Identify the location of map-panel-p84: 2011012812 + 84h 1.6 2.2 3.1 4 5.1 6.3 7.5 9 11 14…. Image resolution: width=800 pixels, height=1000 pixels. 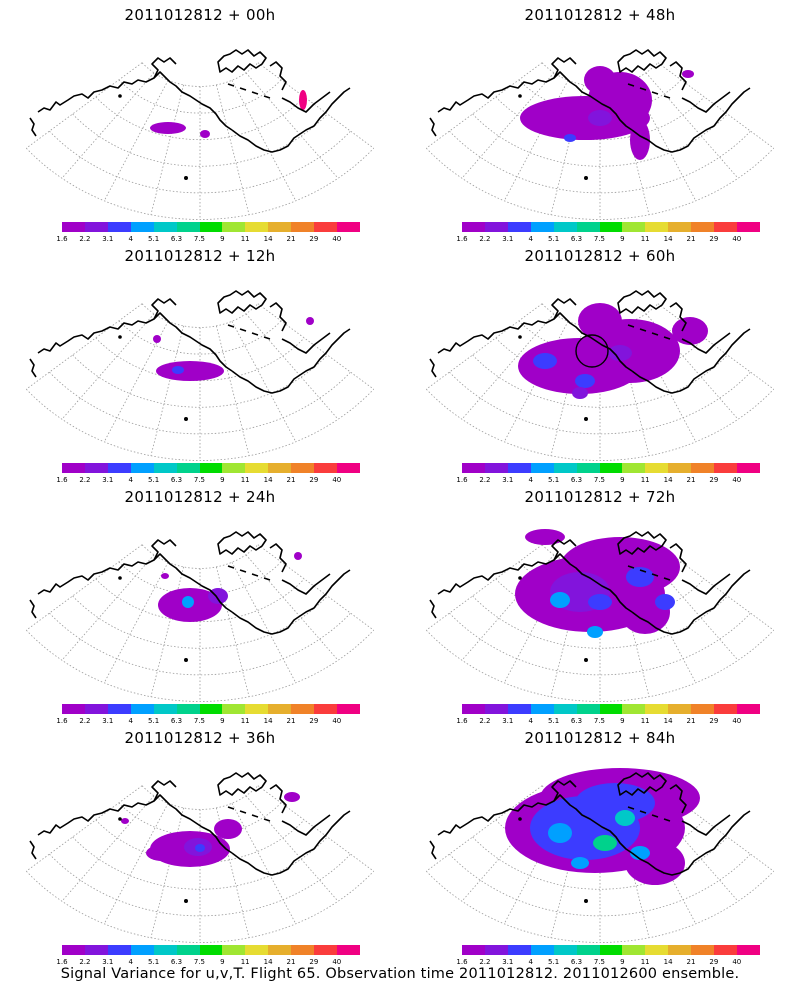
(600, 844).